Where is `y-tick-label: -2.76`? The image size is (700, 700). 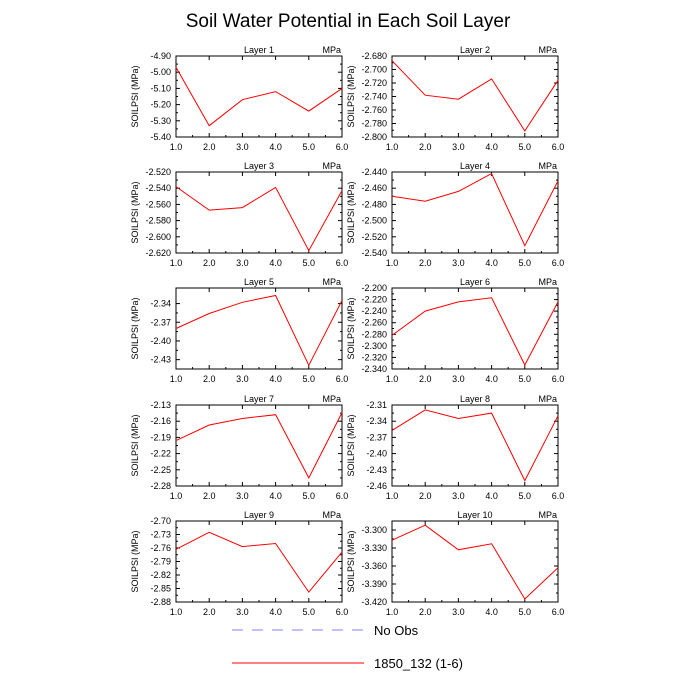 y-tick-label: -2.76 is located at coordinates (160, 548).